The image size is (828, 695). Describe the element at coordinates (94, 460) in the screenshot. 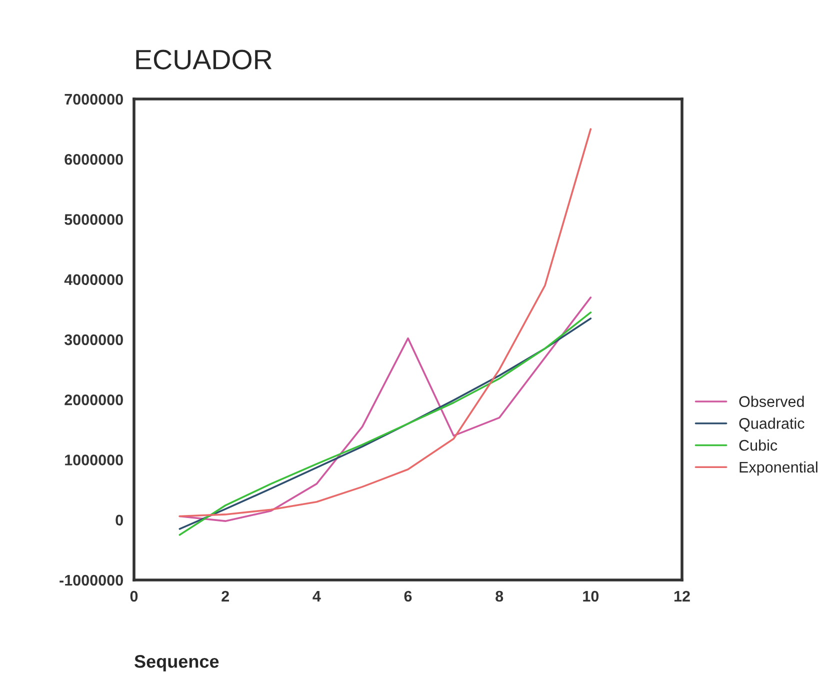

I see `y-tick-label: 1000000` at that location.